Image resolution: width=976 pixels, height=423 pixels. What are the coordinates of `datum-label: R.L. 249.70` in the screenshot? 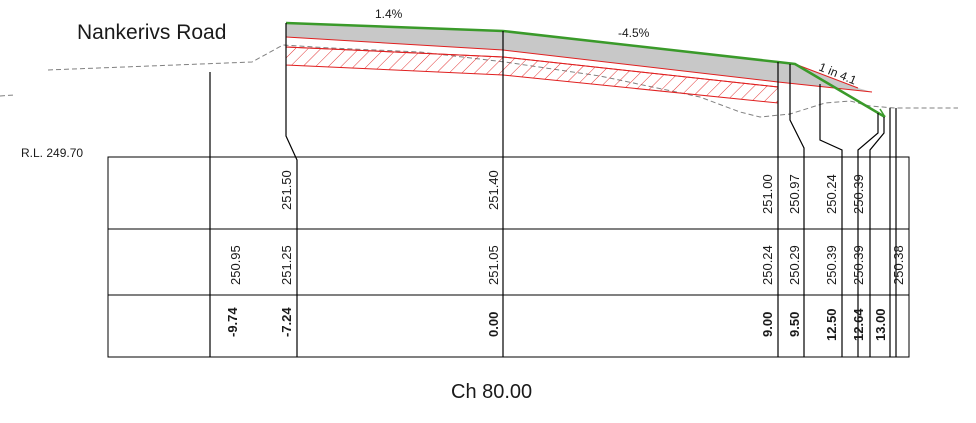 It's located at (52, 153).